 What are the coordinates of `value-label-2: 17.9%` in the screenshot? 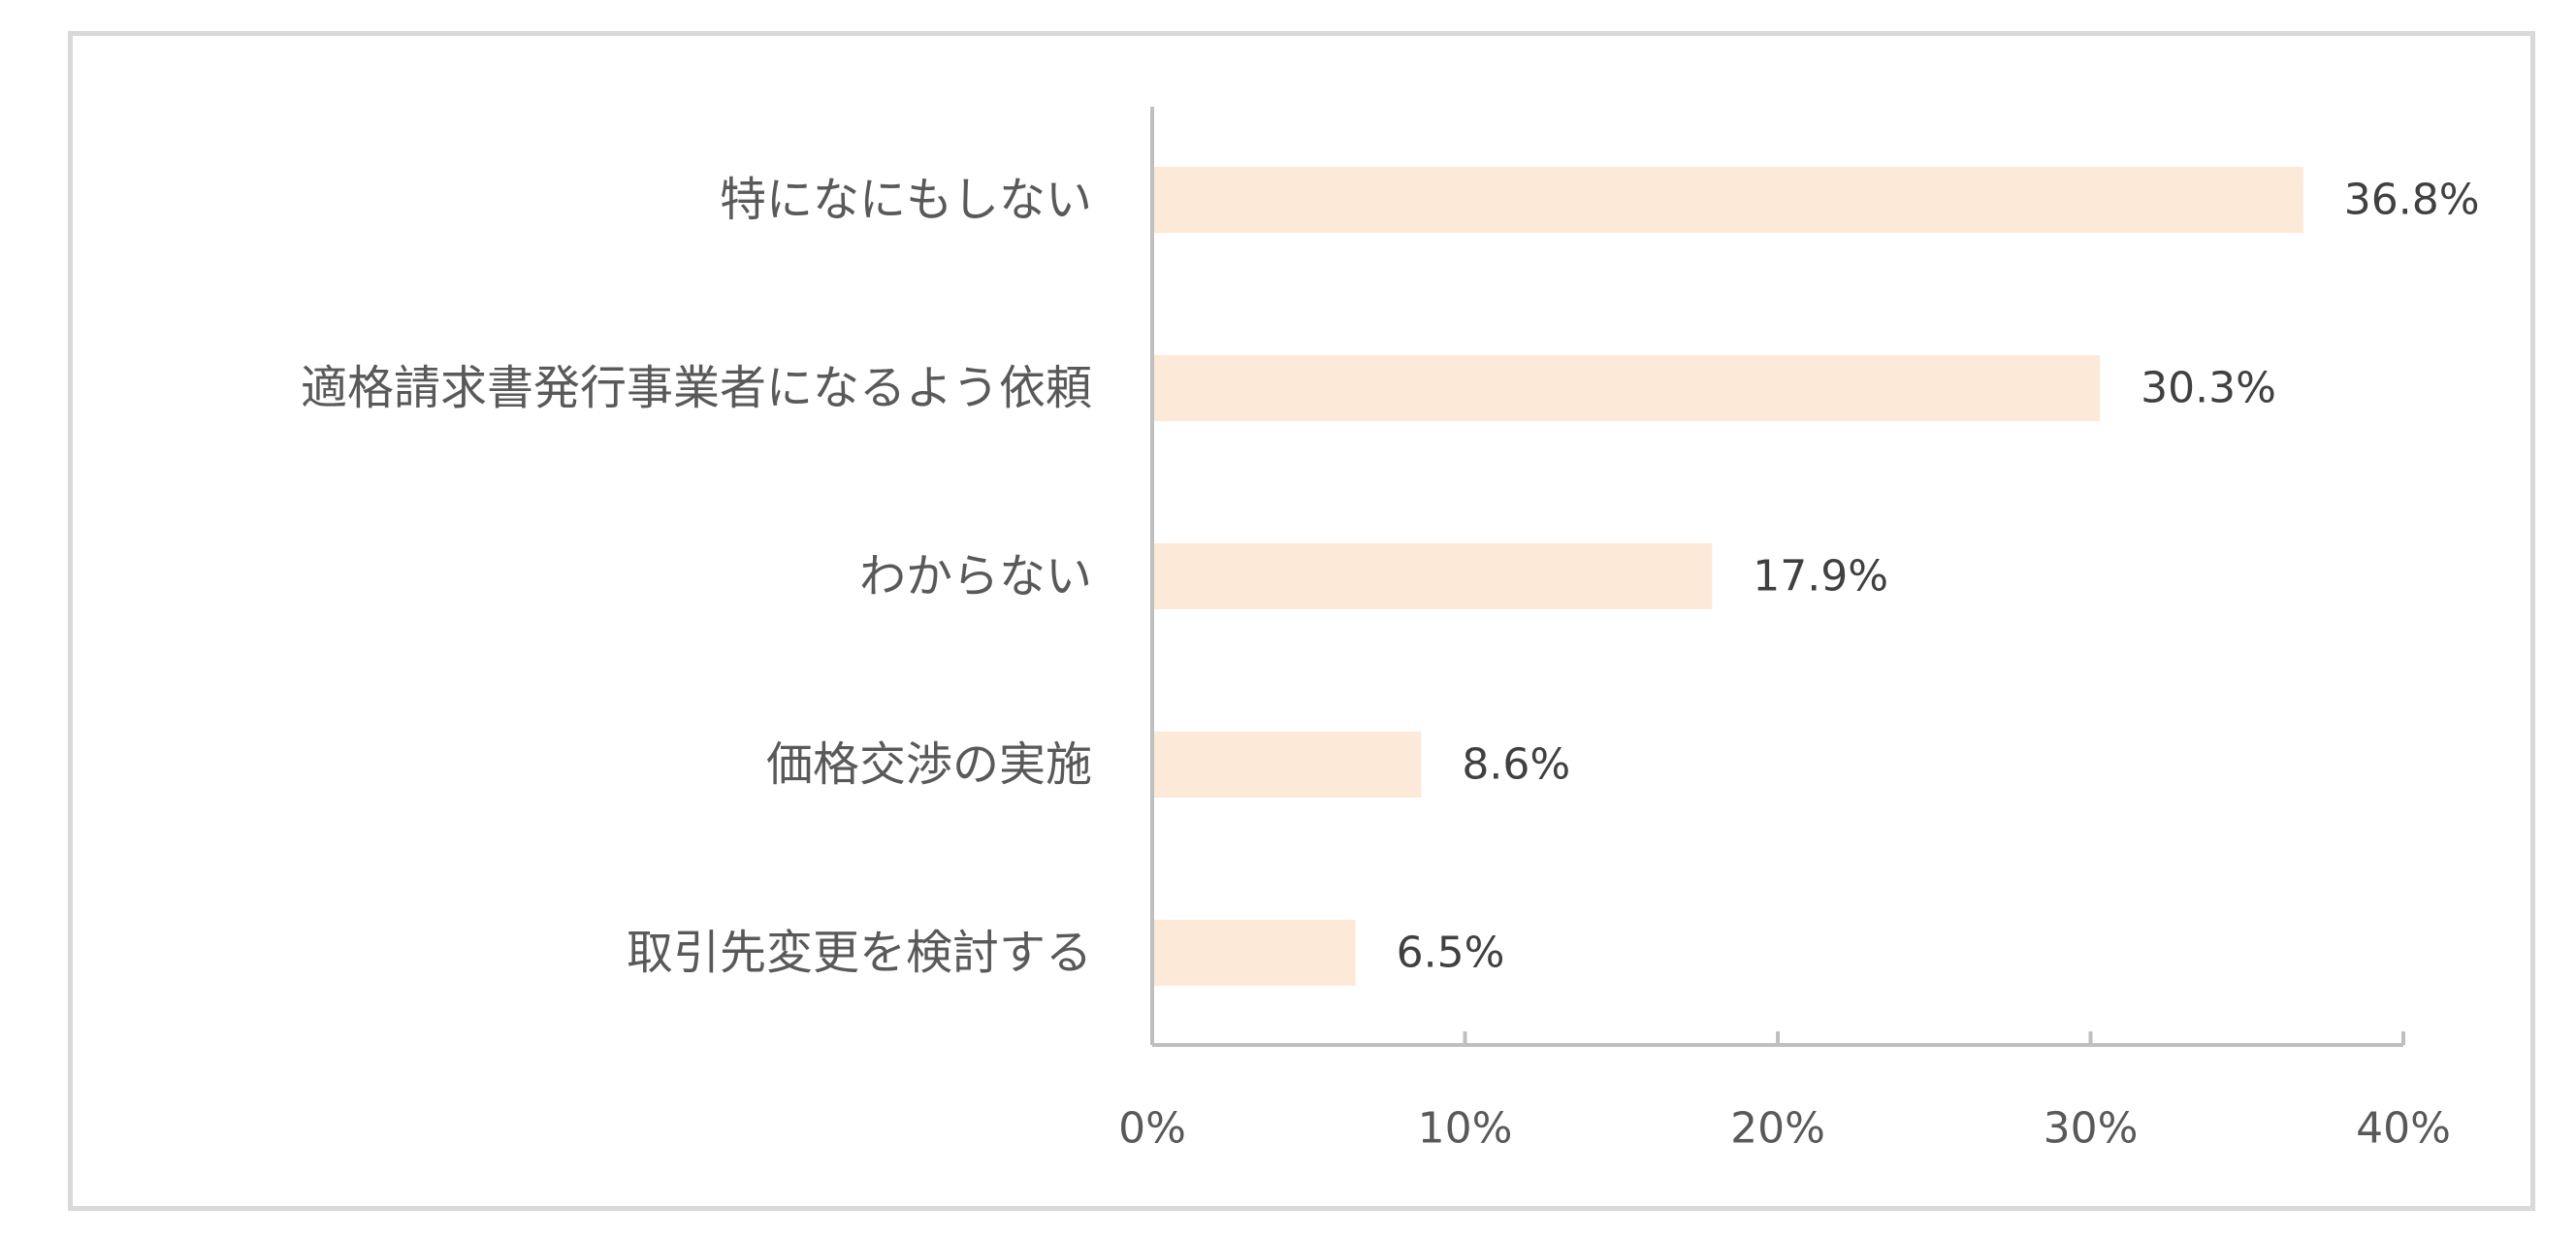 It's located at (1820, 577).